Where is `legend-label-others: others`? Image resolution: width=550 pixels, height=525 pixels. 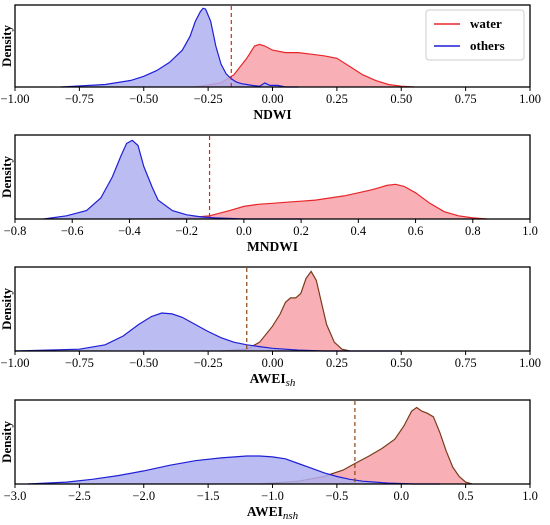 legend-label-others: others is located at coordinates (487, 45).